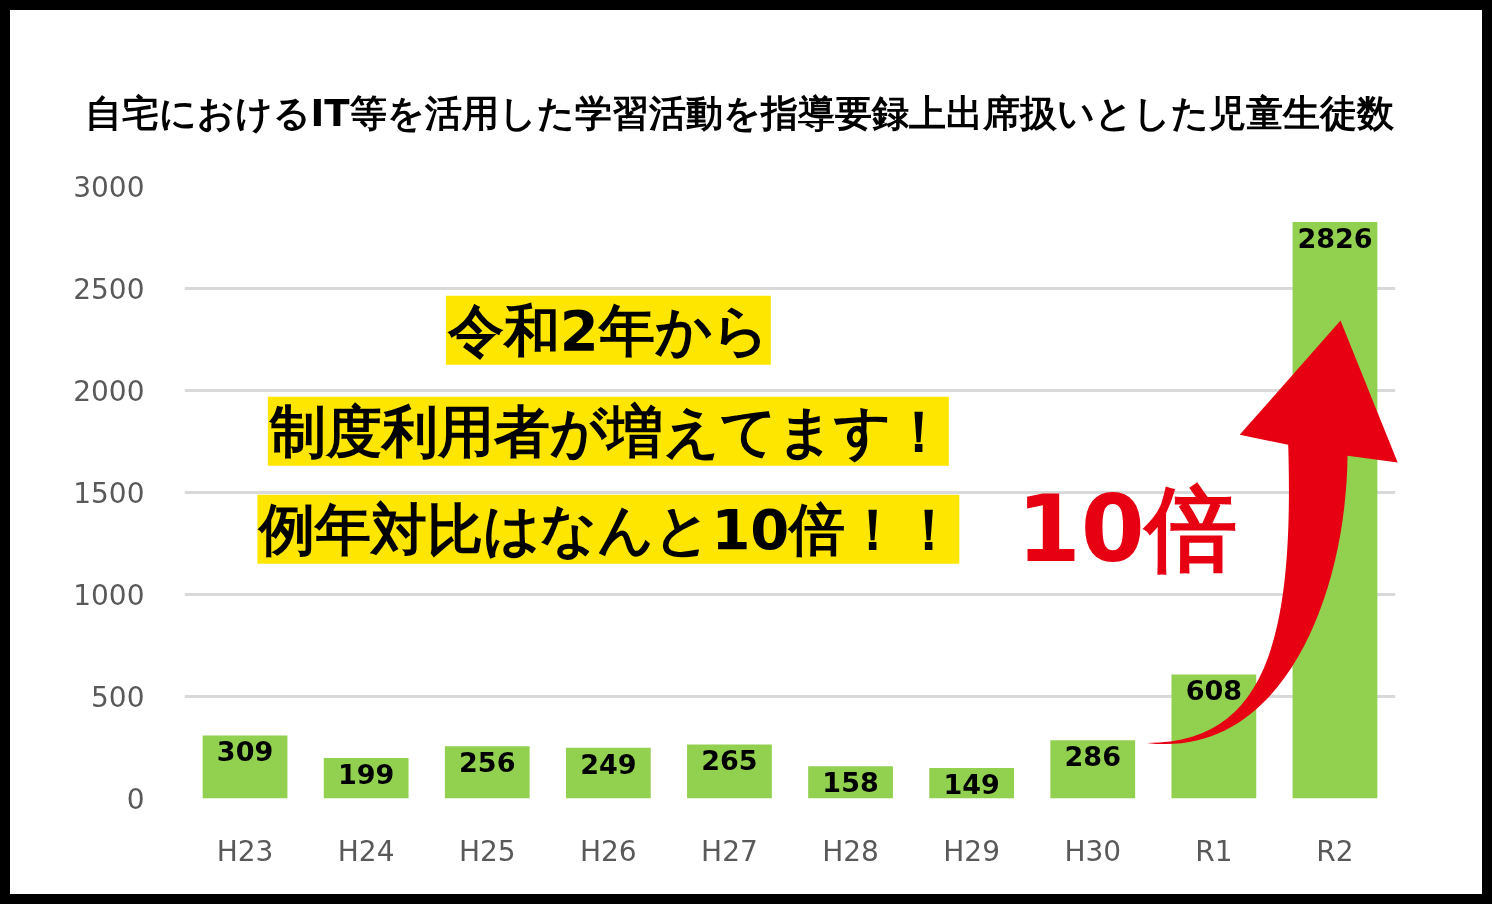 This screenshot has width=1492, height=904. Describe the element at coordinates (245, 851) in the screenshot. I see `x-tick-label: H23` at that location.